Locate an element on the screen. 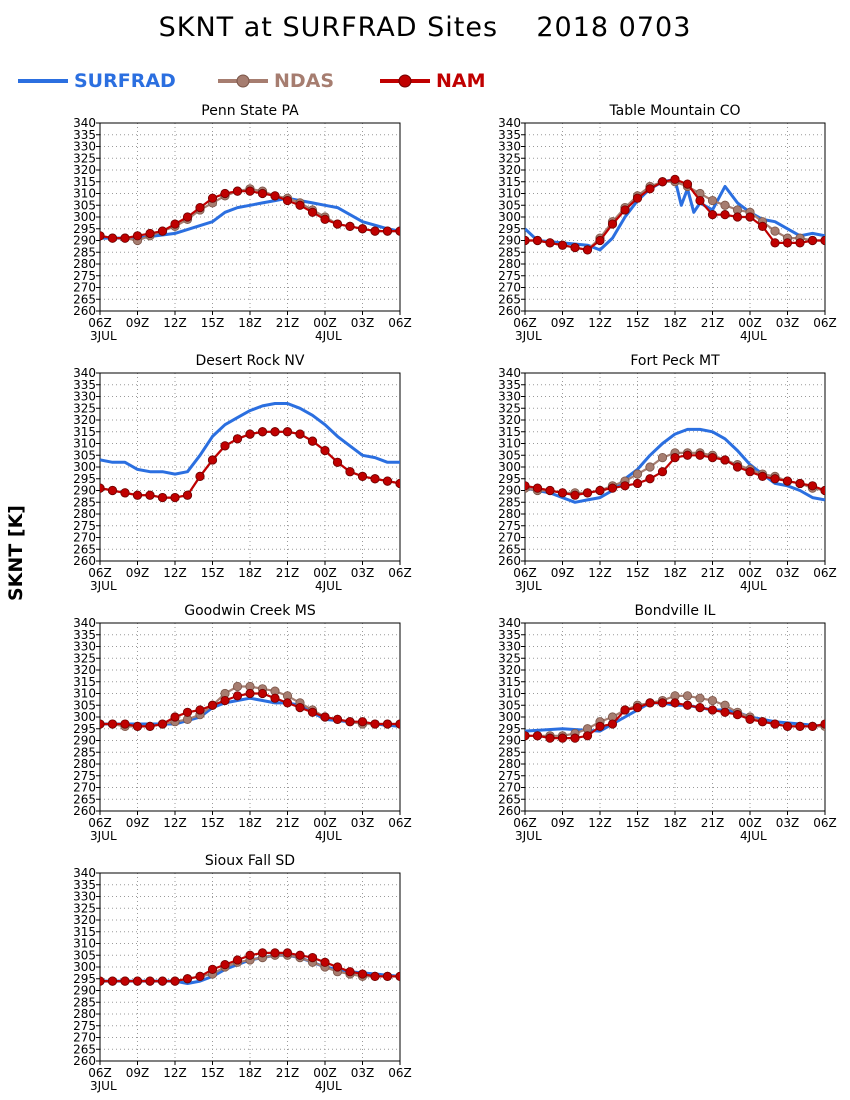 Image resolution: width=850 pixels, height=1100 pixels. legend-swatch-surfrad is located at coordinates (43, 81).